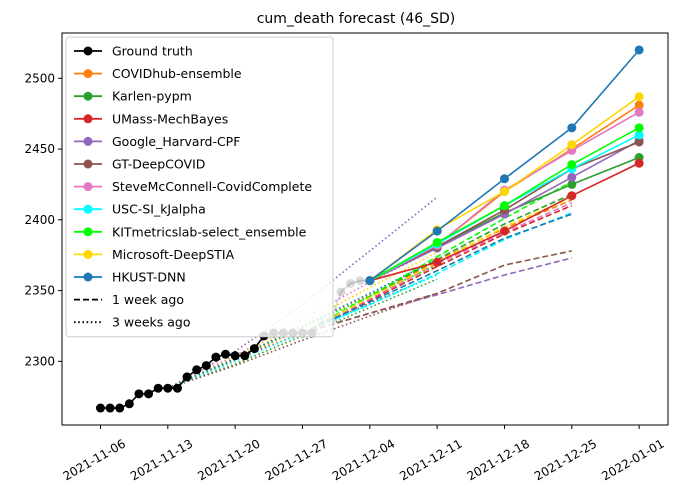 This screenshot has height=496, width=679. Describe the element at coordinates (177, 73) in the screenshot. I see `legend-label: COVIDhub-ensemble` at that location.